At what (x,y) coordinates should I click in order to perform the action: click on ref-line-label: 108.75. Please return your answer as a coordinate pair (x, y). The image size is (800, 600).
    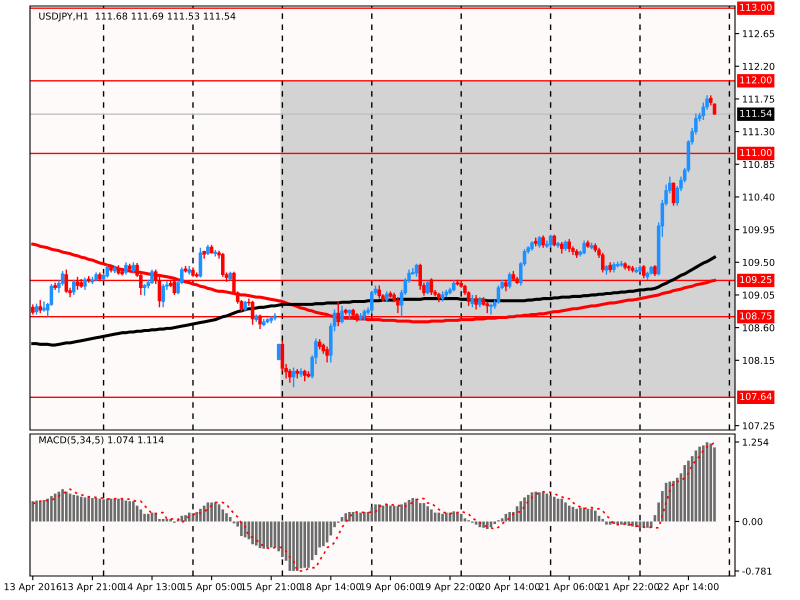
    Looking at the image, I should click on (756, 316).